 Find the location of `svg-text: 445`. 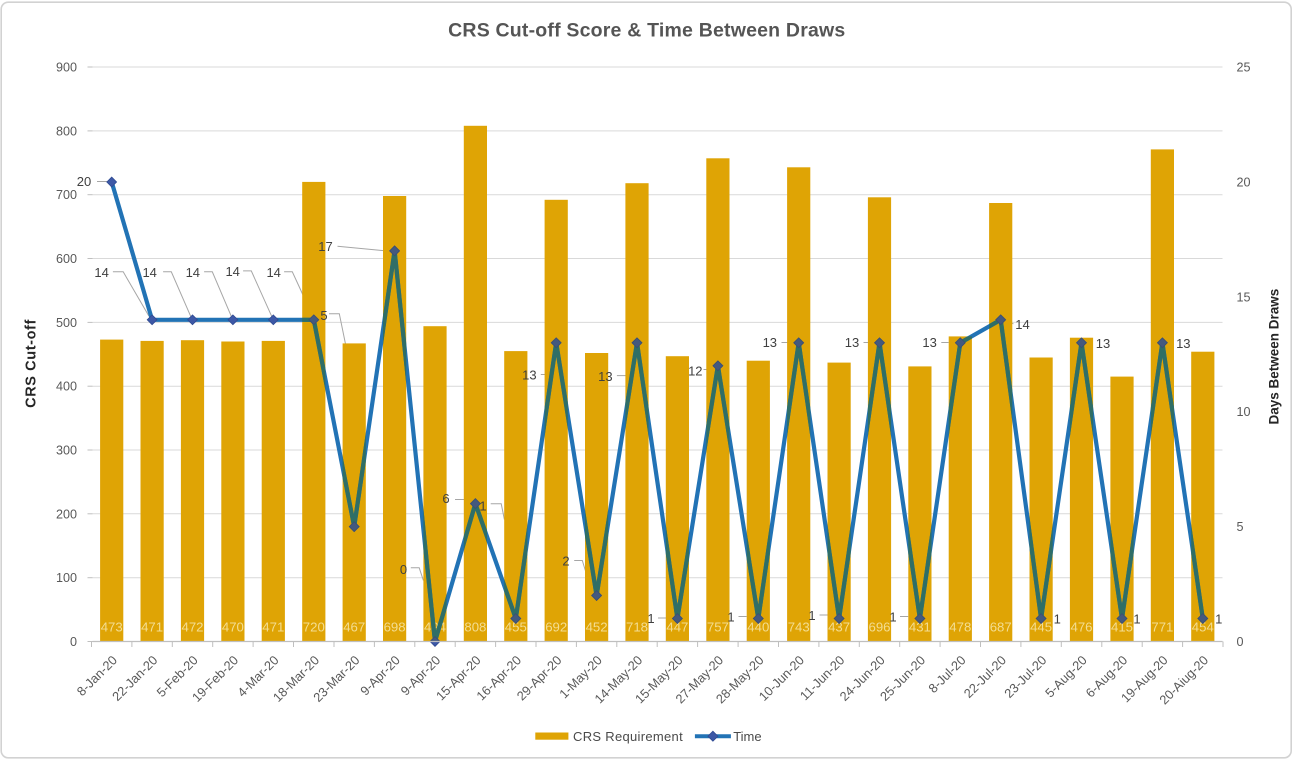

svg-text: 445 is located at coordinates (1041, 627).